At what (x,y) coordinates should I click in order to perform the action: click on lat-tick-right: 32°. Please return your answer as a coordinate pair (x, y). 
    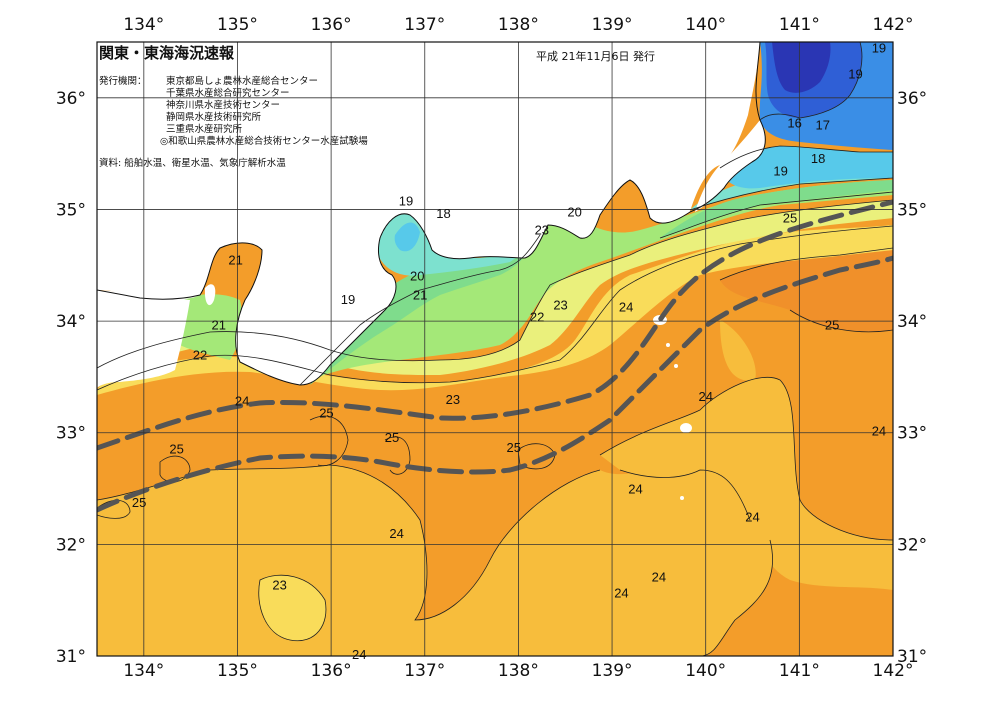
    Looking at the image, I should click on (912, 545).